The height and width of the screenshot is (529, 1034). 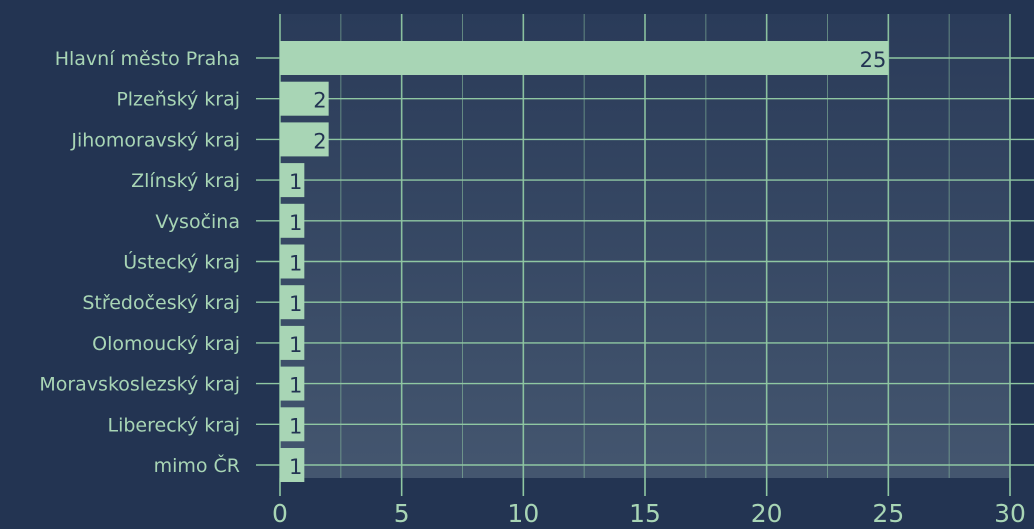 What do you see at coordinates (645, 513) in the screenshot?
I see `x-tick-label: 15` at bounding box center [645, 513].